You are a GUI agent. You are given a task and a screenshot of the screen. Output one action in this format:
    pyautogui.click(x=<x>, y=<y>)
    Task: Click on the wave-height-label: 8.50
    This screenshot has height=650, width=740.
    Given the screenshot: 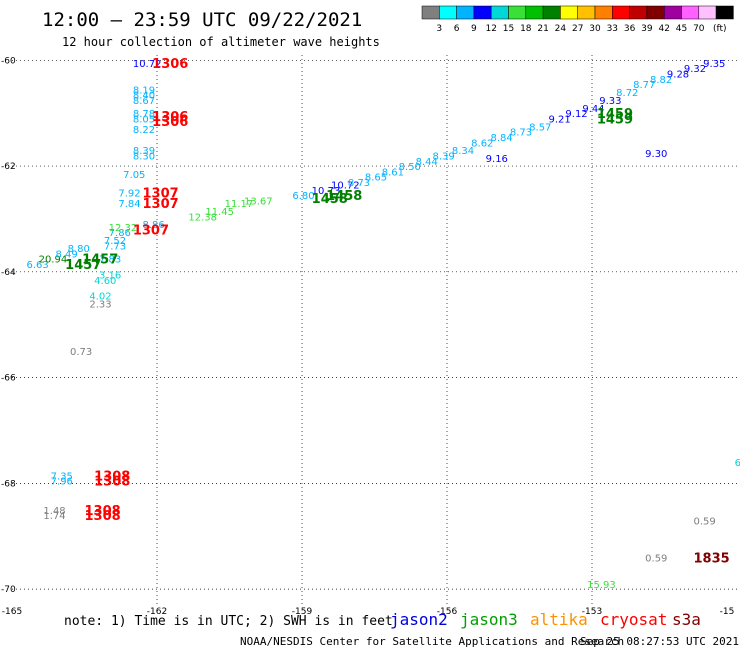 What is the action you would take?
    pyautogui.click(x=410, y=167)
    